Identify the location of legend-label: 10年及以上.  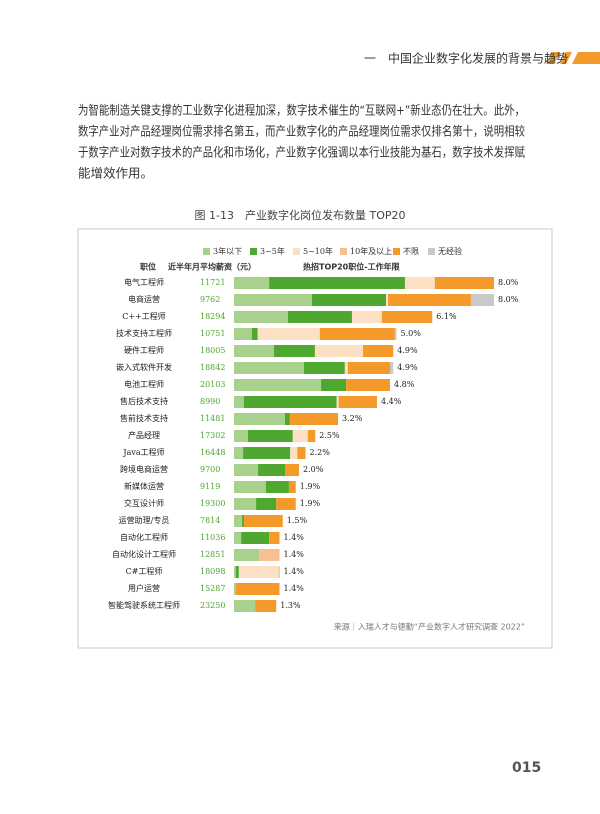
(371, 251).